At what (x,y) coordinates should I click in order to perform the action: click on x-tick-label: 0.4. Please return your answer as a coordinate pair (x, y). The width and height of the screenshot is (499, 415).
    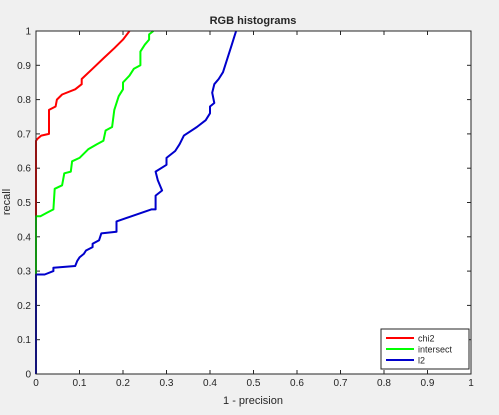
    Looking at the image, I should click on (210, 383).